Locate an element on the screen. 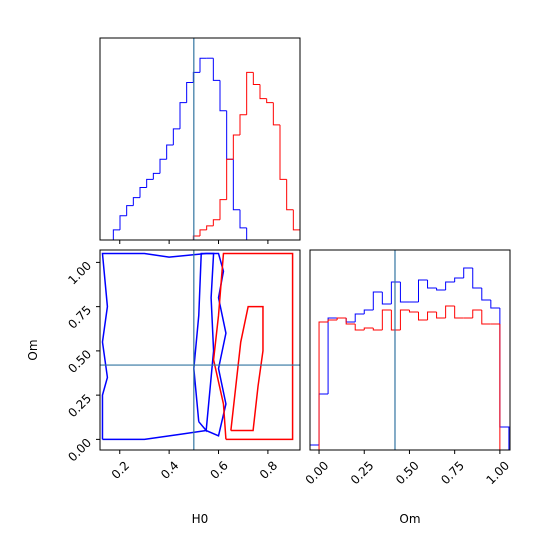 The height and width of the screenshot is (554, 550). x-tick-label: 0.4 is located at coordinates (169, 469).